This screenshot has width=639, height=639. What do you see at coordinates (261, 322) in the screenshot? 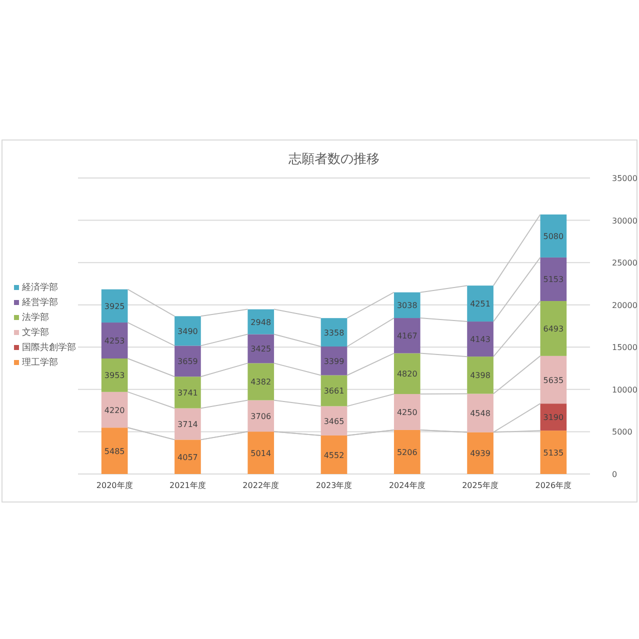
I see `data-label: 2948` at bounding box center [261, 322].